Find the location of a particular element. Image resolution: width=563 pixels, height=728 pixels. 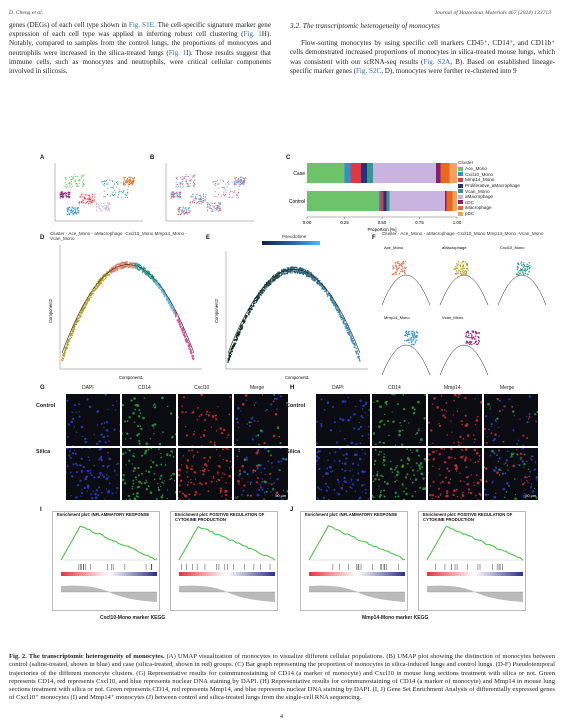

umap-a-points is located at coordinates (97, 194).